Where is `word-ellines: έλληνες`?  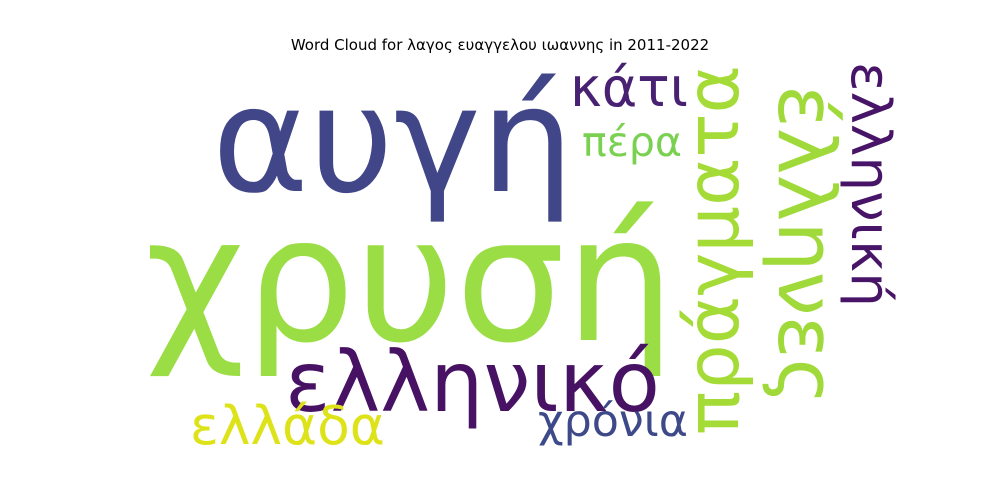
word-ellines: έλληνες is located at coordinates (805, 245).